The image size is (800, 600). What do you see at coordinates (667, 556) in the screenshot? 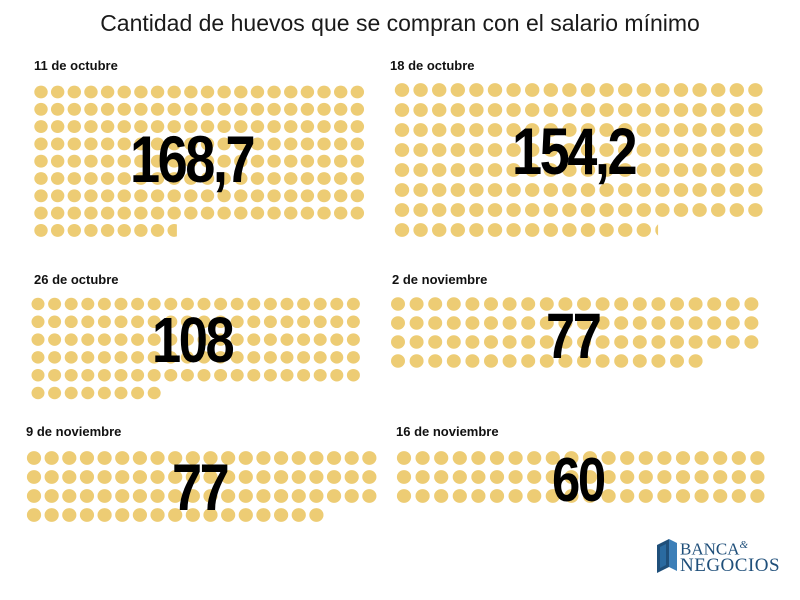
I see `book-icon` at bounding box center [667, 556].